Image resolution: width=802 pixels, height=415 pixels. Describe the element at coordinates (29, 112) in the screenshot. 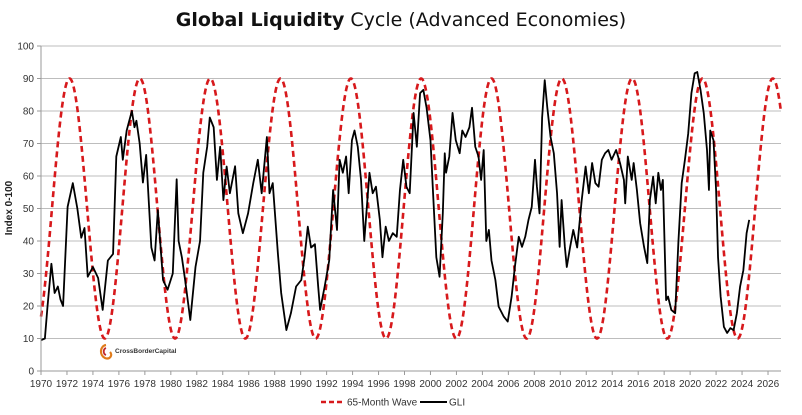

I see `y-tick-label: 80` at that location.